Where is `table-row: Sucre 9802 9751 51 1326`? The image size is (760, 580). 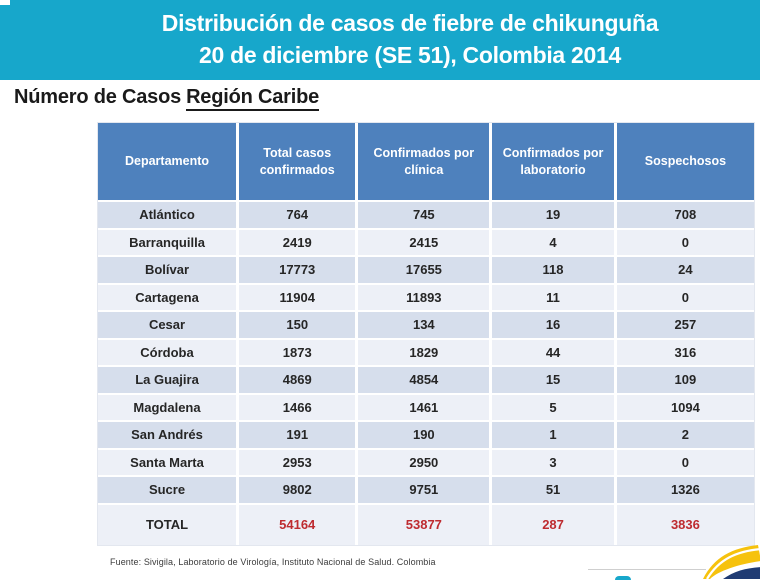
table-row: Sucre 9802 9751 51 1326 is located at coordinates (426, 491).